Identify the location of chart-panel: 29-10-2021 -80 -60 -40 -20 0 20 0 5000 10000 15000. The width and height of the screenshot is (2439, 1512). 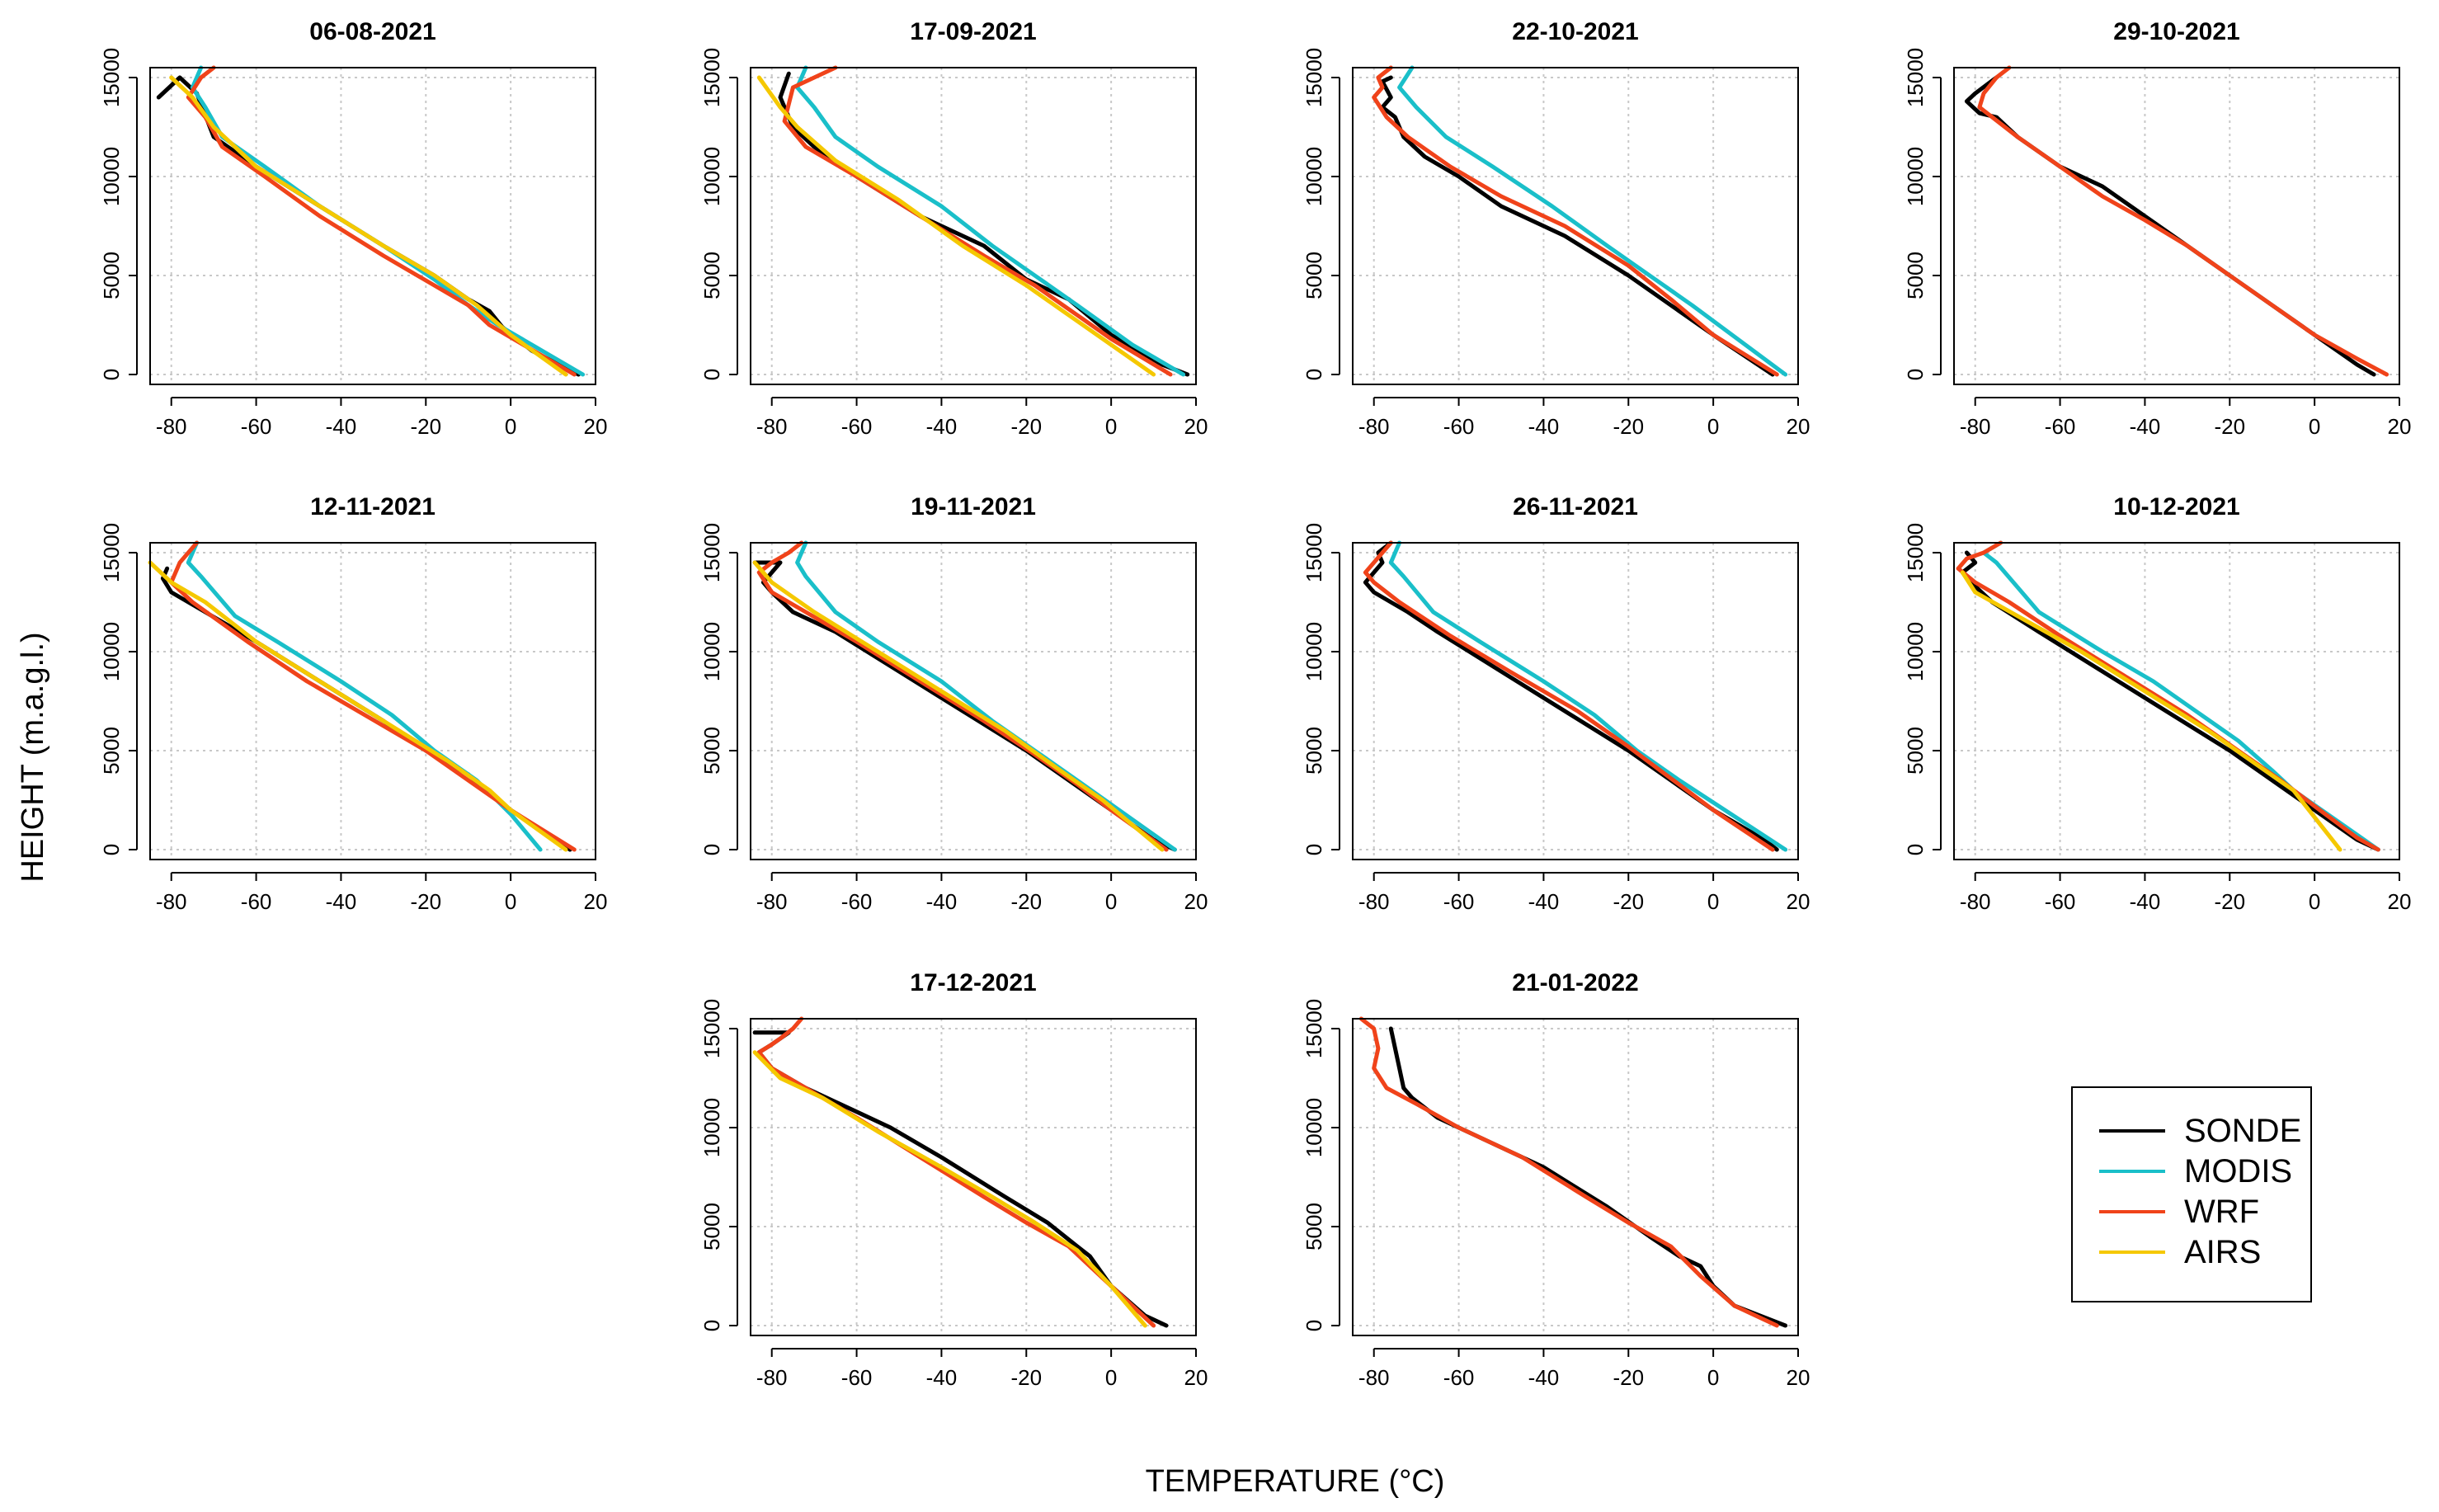
(2157, 228).